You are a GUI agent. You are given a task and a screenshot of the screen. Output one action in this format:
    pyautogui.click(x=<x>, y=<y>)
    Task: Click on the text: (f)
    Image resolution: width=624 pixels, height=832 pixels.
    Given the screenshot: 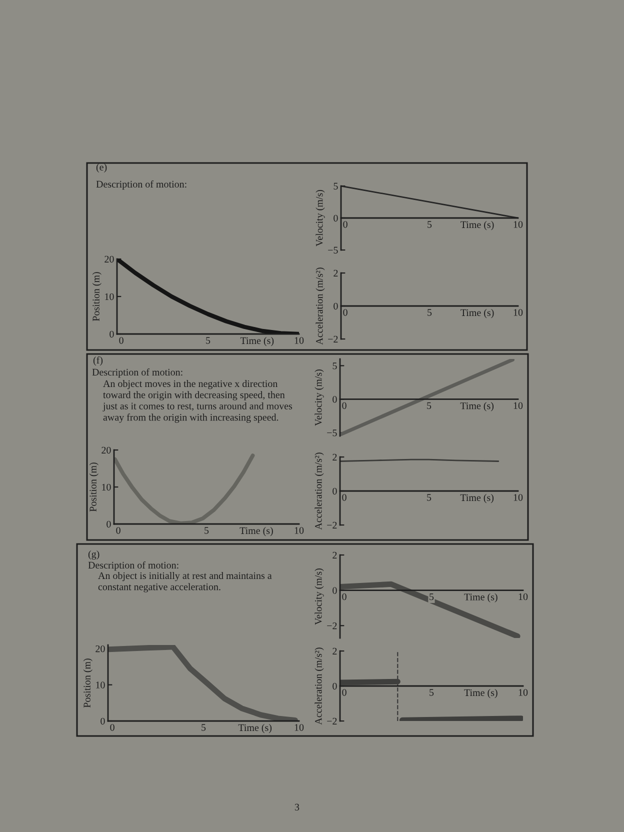 What is the action you would take?
    pyautogui.click(x=98, y=361)
    